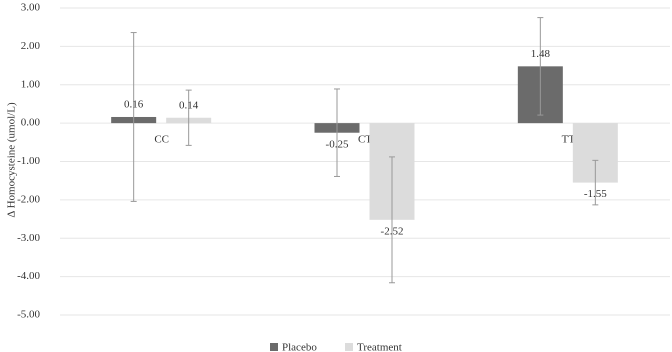 This screenshot has height=352, width=672. Describe the element at coordinates (365, 140) in the screenshot. I see `x-tick-label: CT` at that location.